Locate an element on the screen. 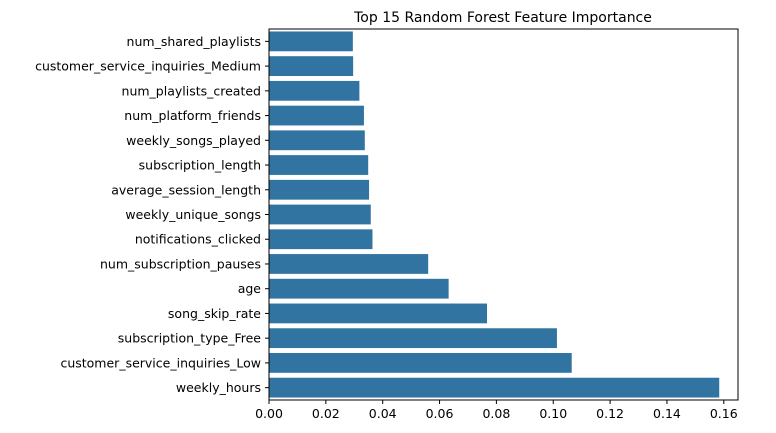  y-tick-label: average_session_length is located at coordinates (186, 189).